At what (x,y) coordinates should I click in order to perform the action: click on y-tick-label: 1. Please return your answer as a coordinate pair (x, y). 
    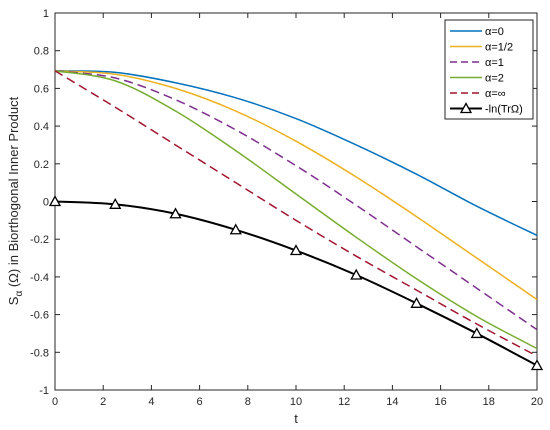
    Looking at the image, I should click on (46, 14).